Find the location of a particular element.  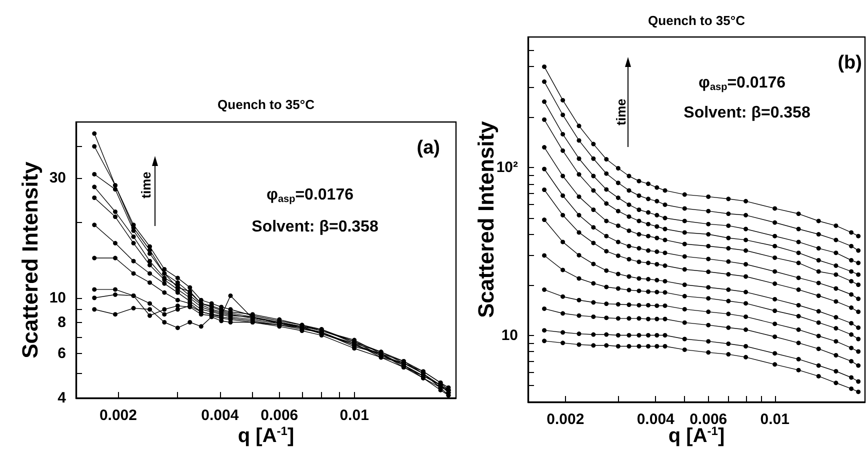

y-tick-label: 6 is located at coordinates (62, 353).